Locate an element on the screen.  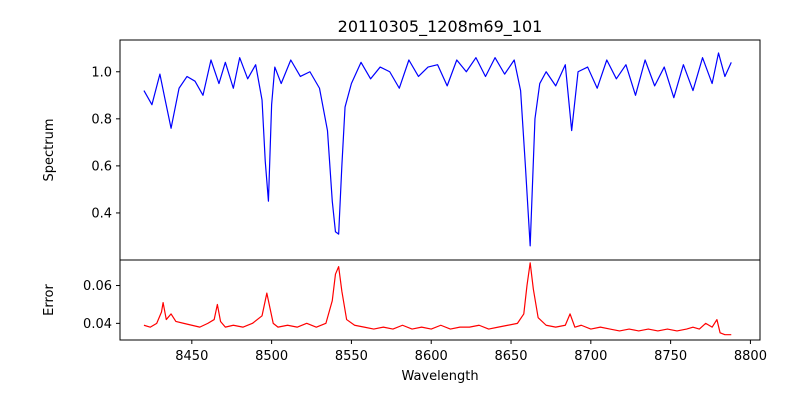
x-tick-label: 8550 is located at coordinates (351, 356).